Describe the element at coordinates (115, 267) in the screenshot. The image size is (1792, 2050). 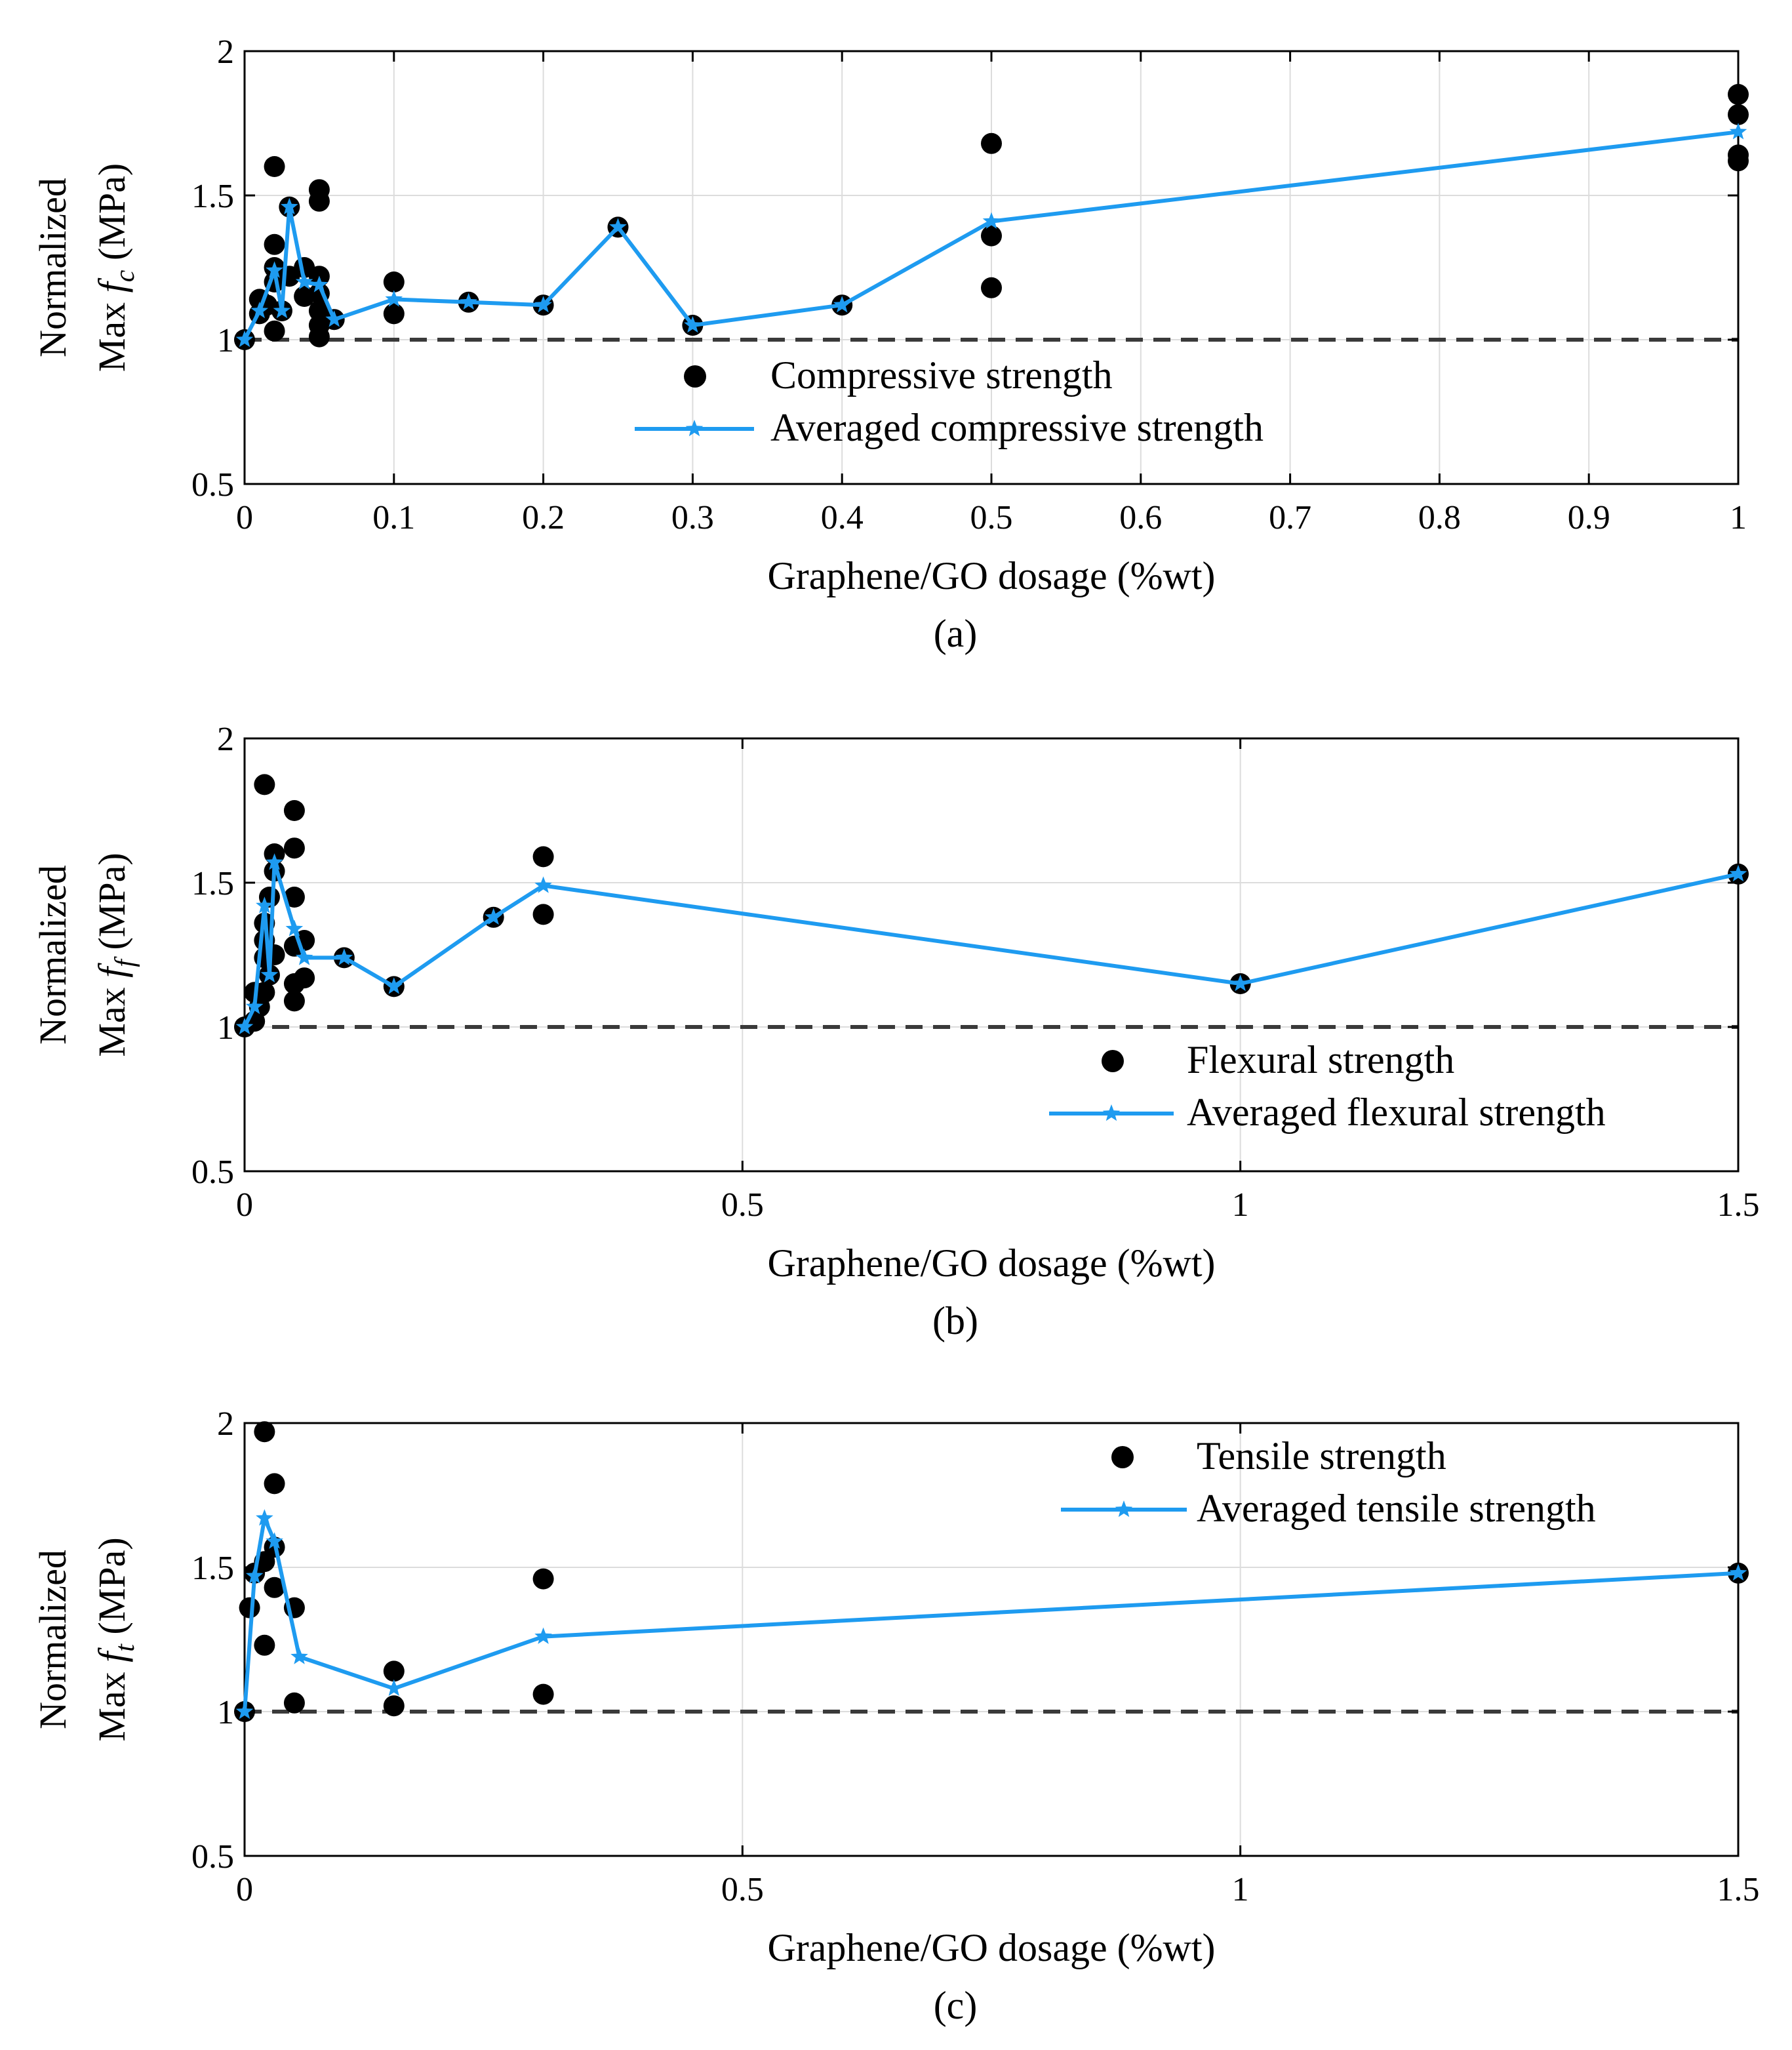
I see `y-axis-label-main: Max fc (MPa)` at that location.